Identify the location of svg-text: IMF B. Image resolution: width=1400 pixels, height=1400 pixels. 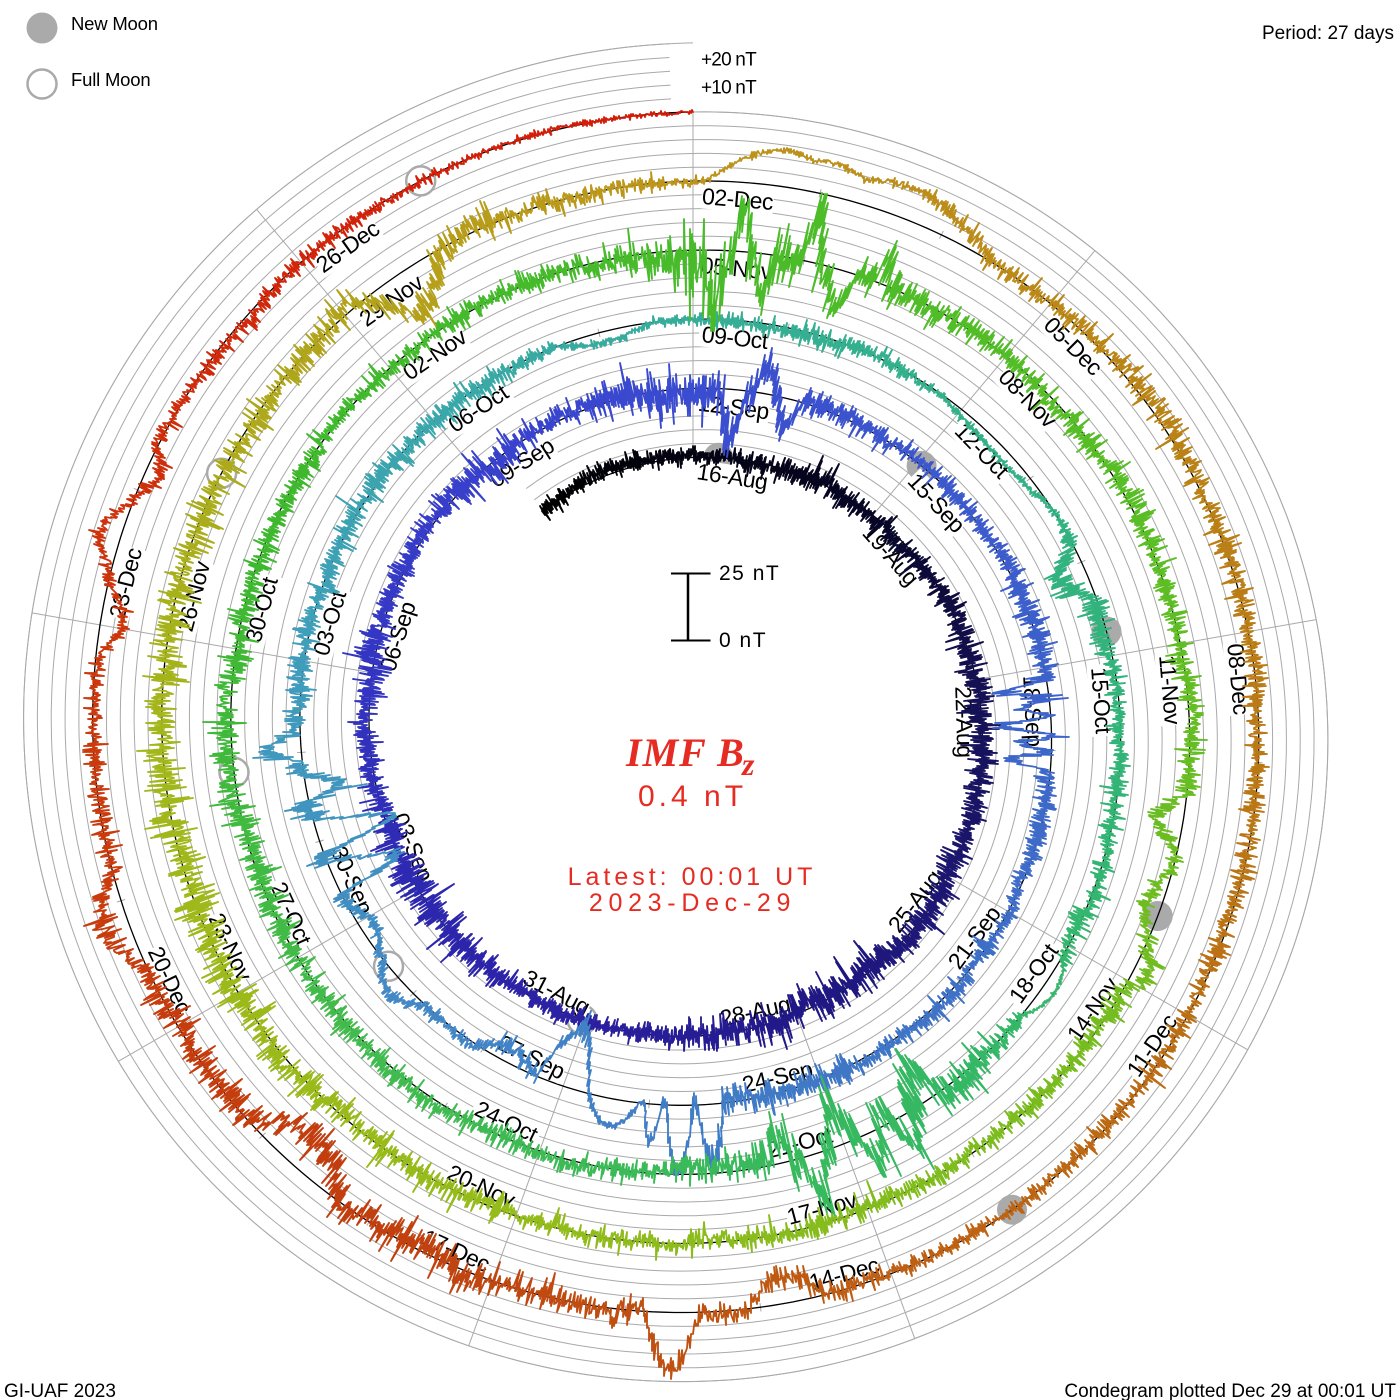
(685, 752).